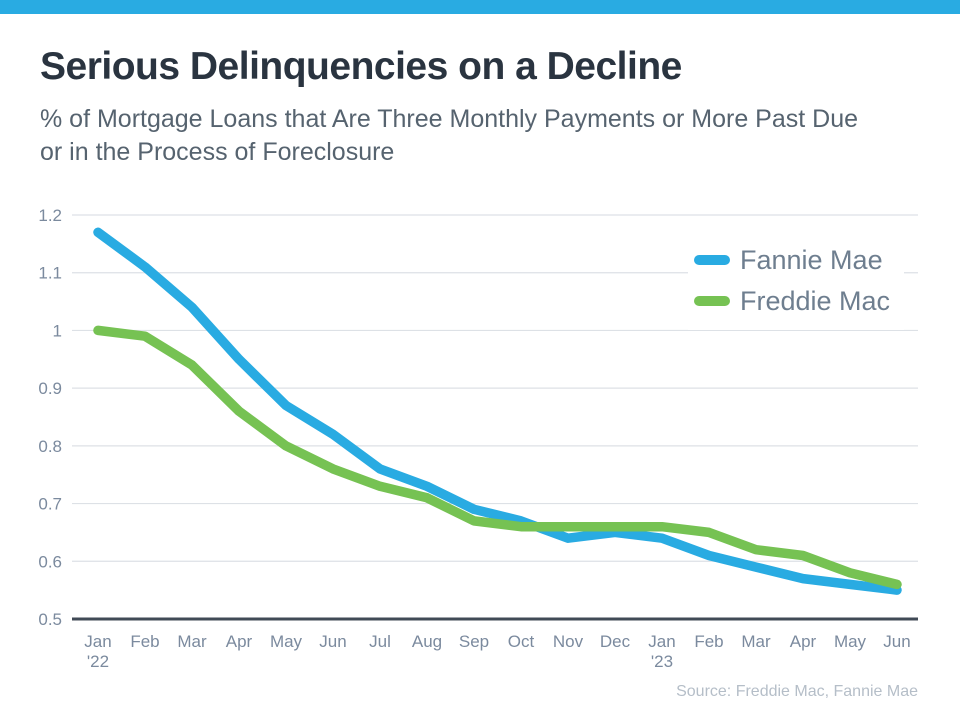 This screenshot has height=720, width=960. I want to click on y-tick-label: 0.5, so click(50, 619).